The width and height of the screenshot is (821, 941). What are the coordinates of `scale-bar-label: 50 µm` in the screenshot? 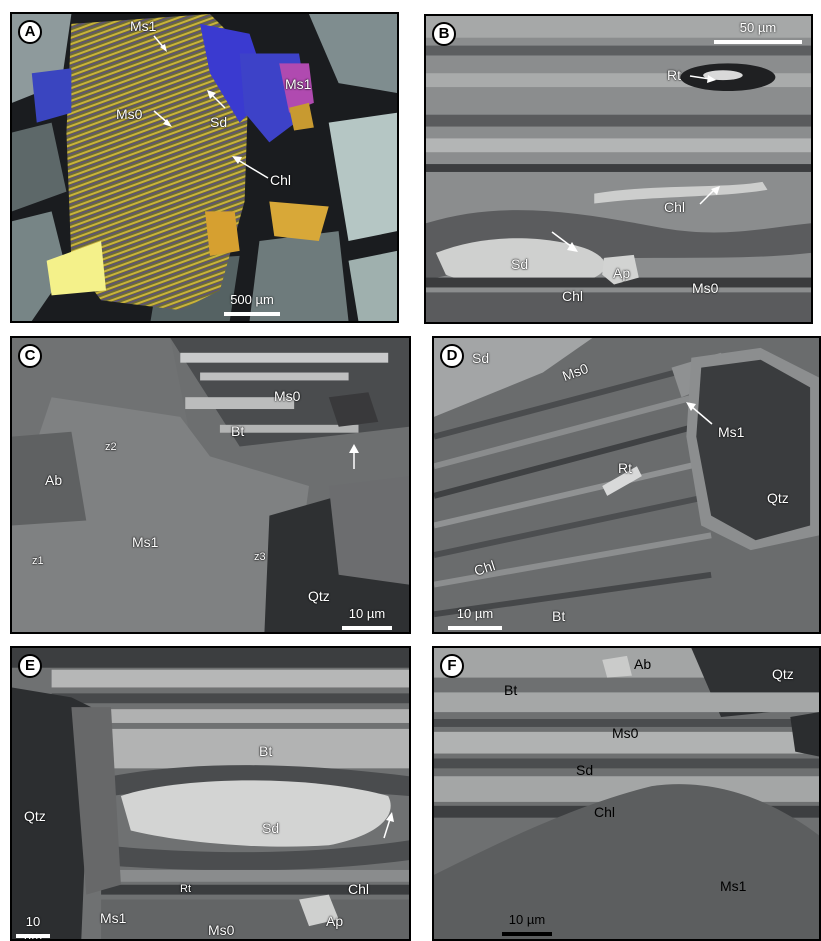 It's located at (758, 27).